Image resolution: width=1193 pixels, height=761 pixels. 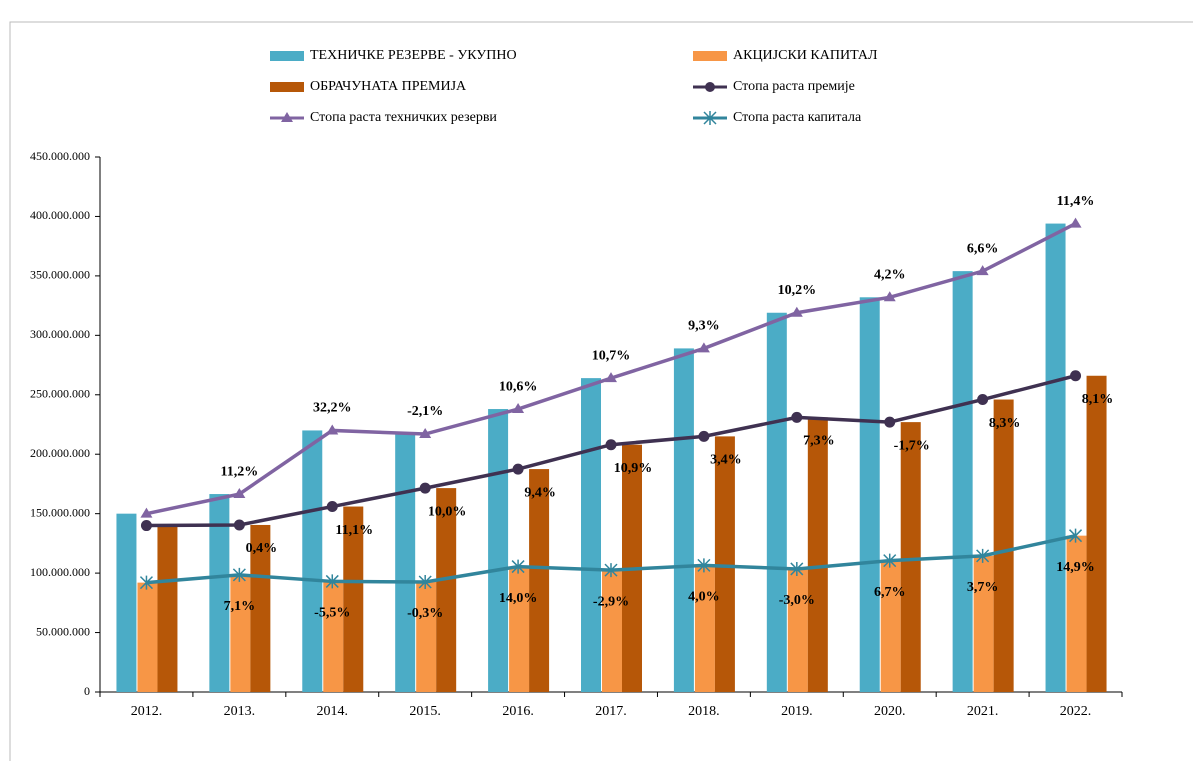 What do you see at coordinates (518, 711) in the screenshot?
I see `x-tick-label: 2016.` at bounding box center [518, 711].